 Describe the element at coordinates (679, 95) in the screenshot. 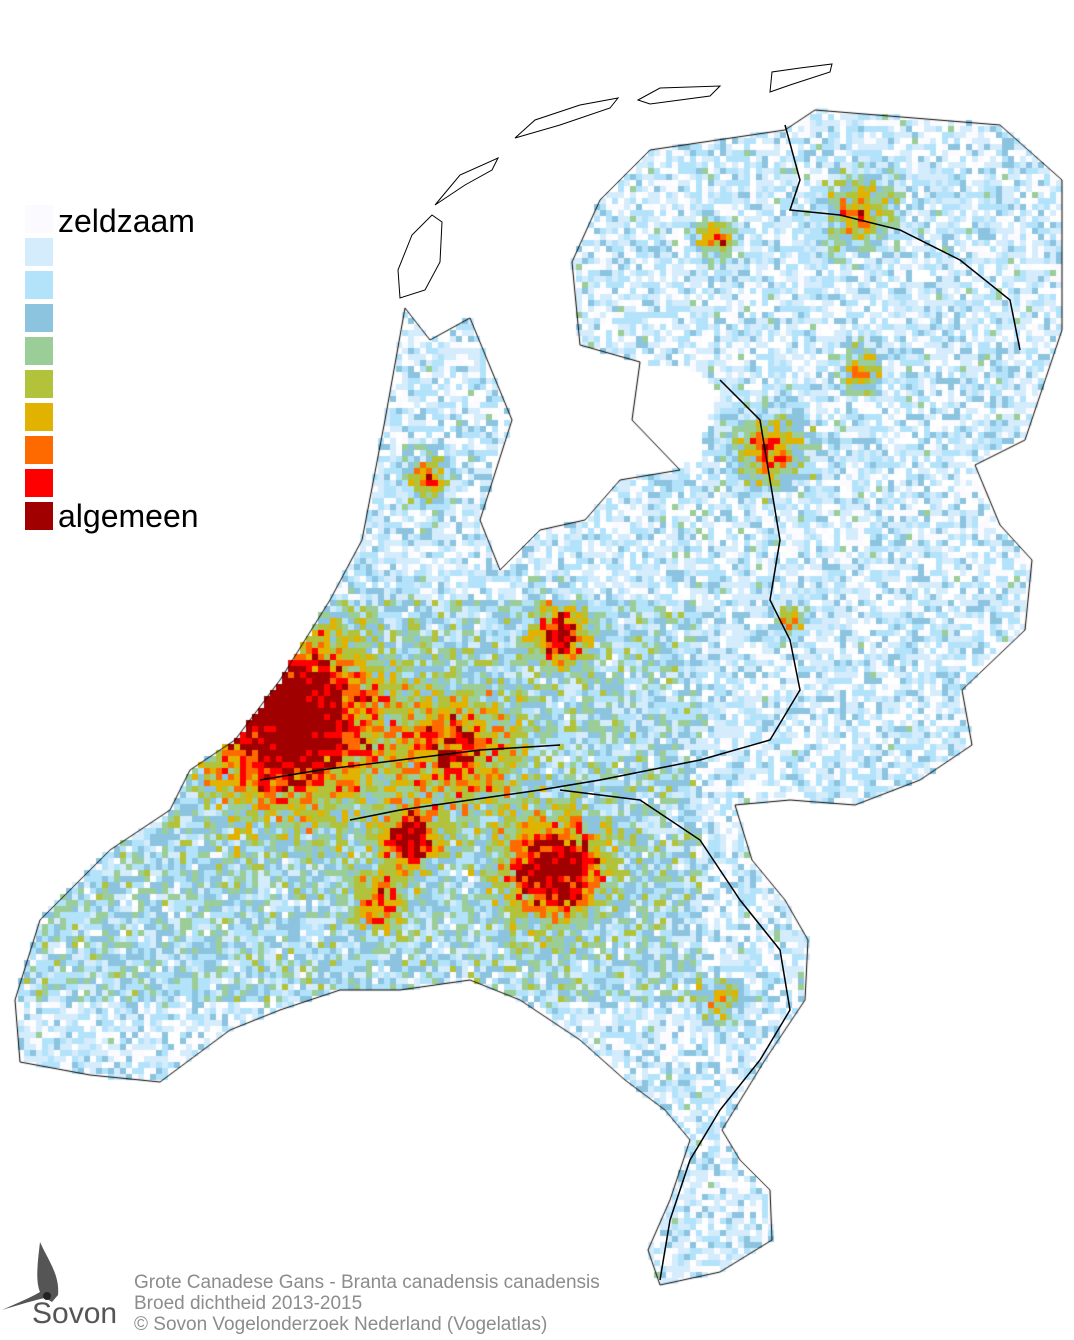

I see `island-ameland` at that location.